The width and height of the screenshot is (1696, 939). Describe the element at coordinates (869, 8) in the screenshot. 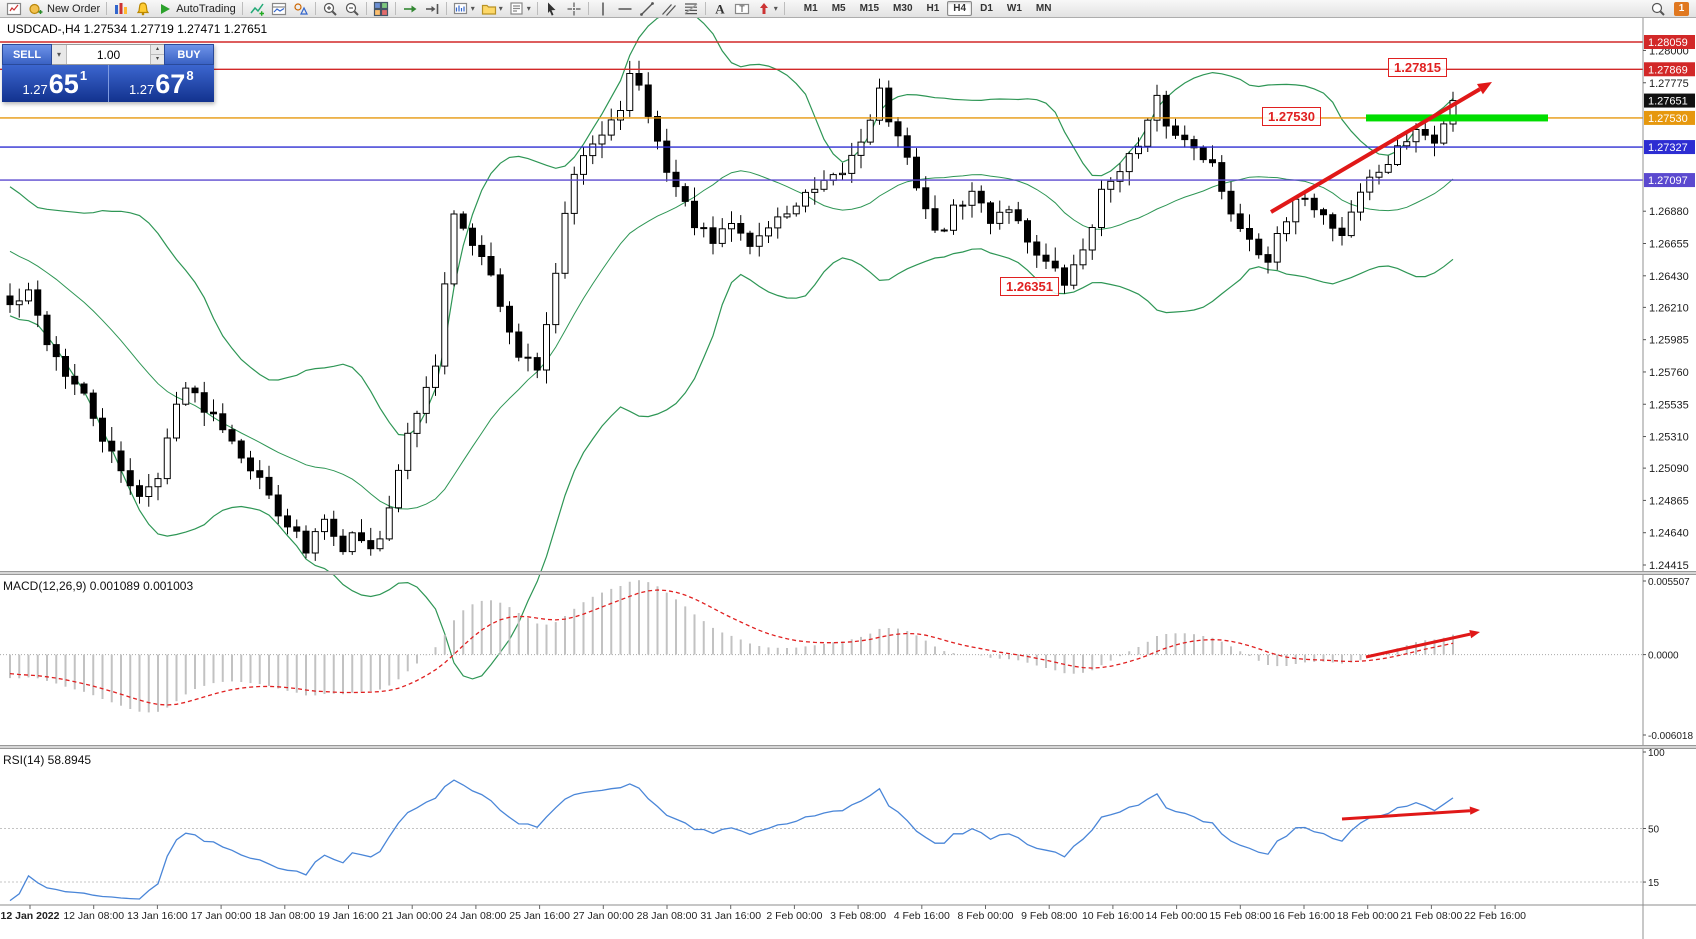

I see `timeframe-m15-button: M15` at that location.